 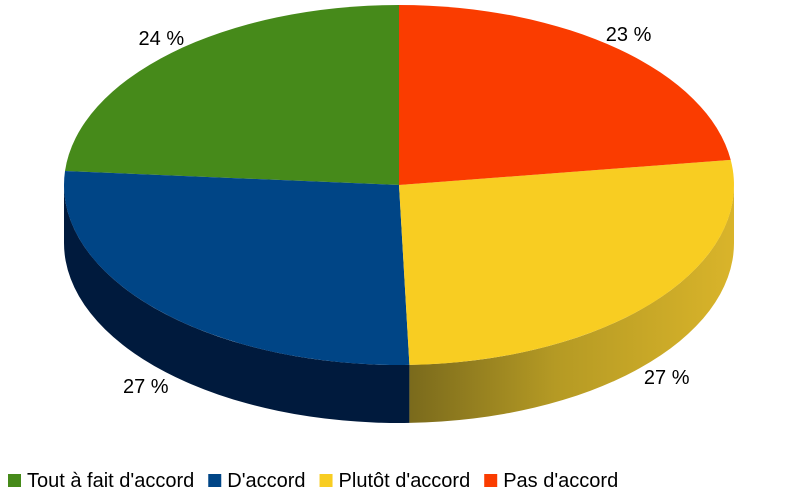 I want to click on legend-item-d-accord: D'accord, so click(x=257, y=481).